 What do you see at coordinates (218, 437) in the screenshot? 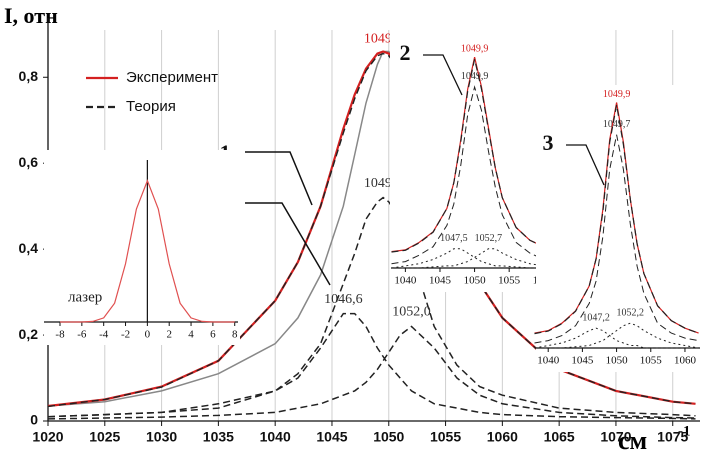
I see `x-tick-label: 1035` at bounding box center [218, 437].